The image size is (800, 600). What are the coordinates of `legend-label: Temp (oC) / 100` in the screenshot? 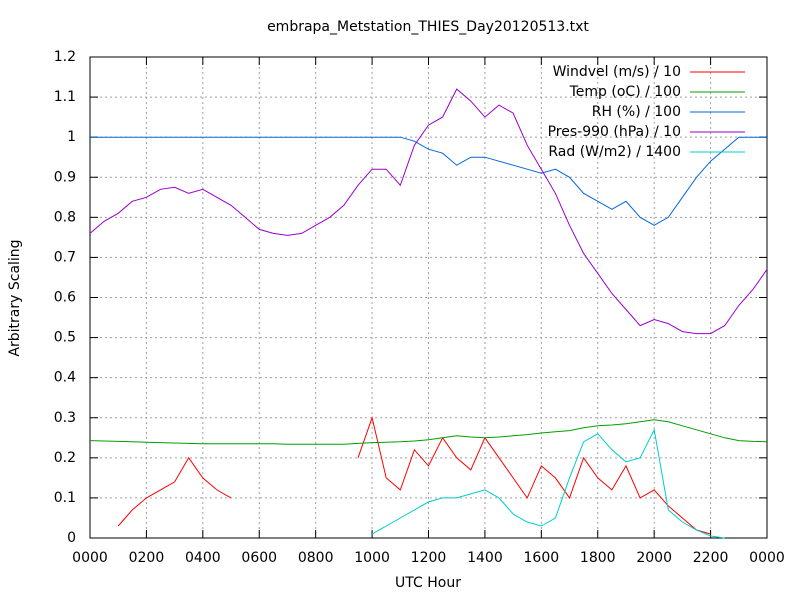 It's located at (625, 92).